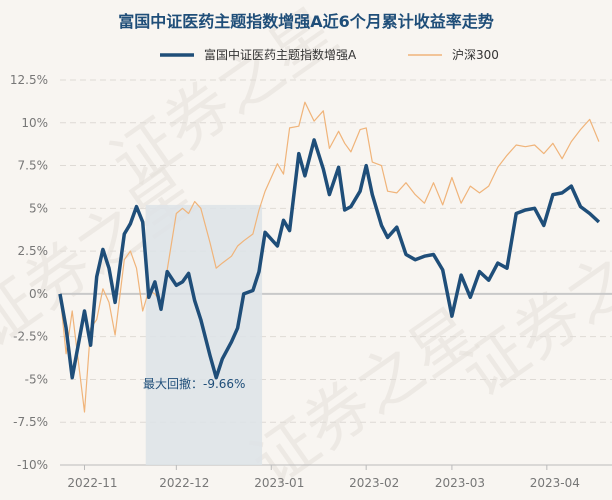 This screenshot has height=500, width=612. What do you see at coordinates (34, 123) in the screenshot?
I see `y-tick-label: 10%` at bounding box center [34, 123].